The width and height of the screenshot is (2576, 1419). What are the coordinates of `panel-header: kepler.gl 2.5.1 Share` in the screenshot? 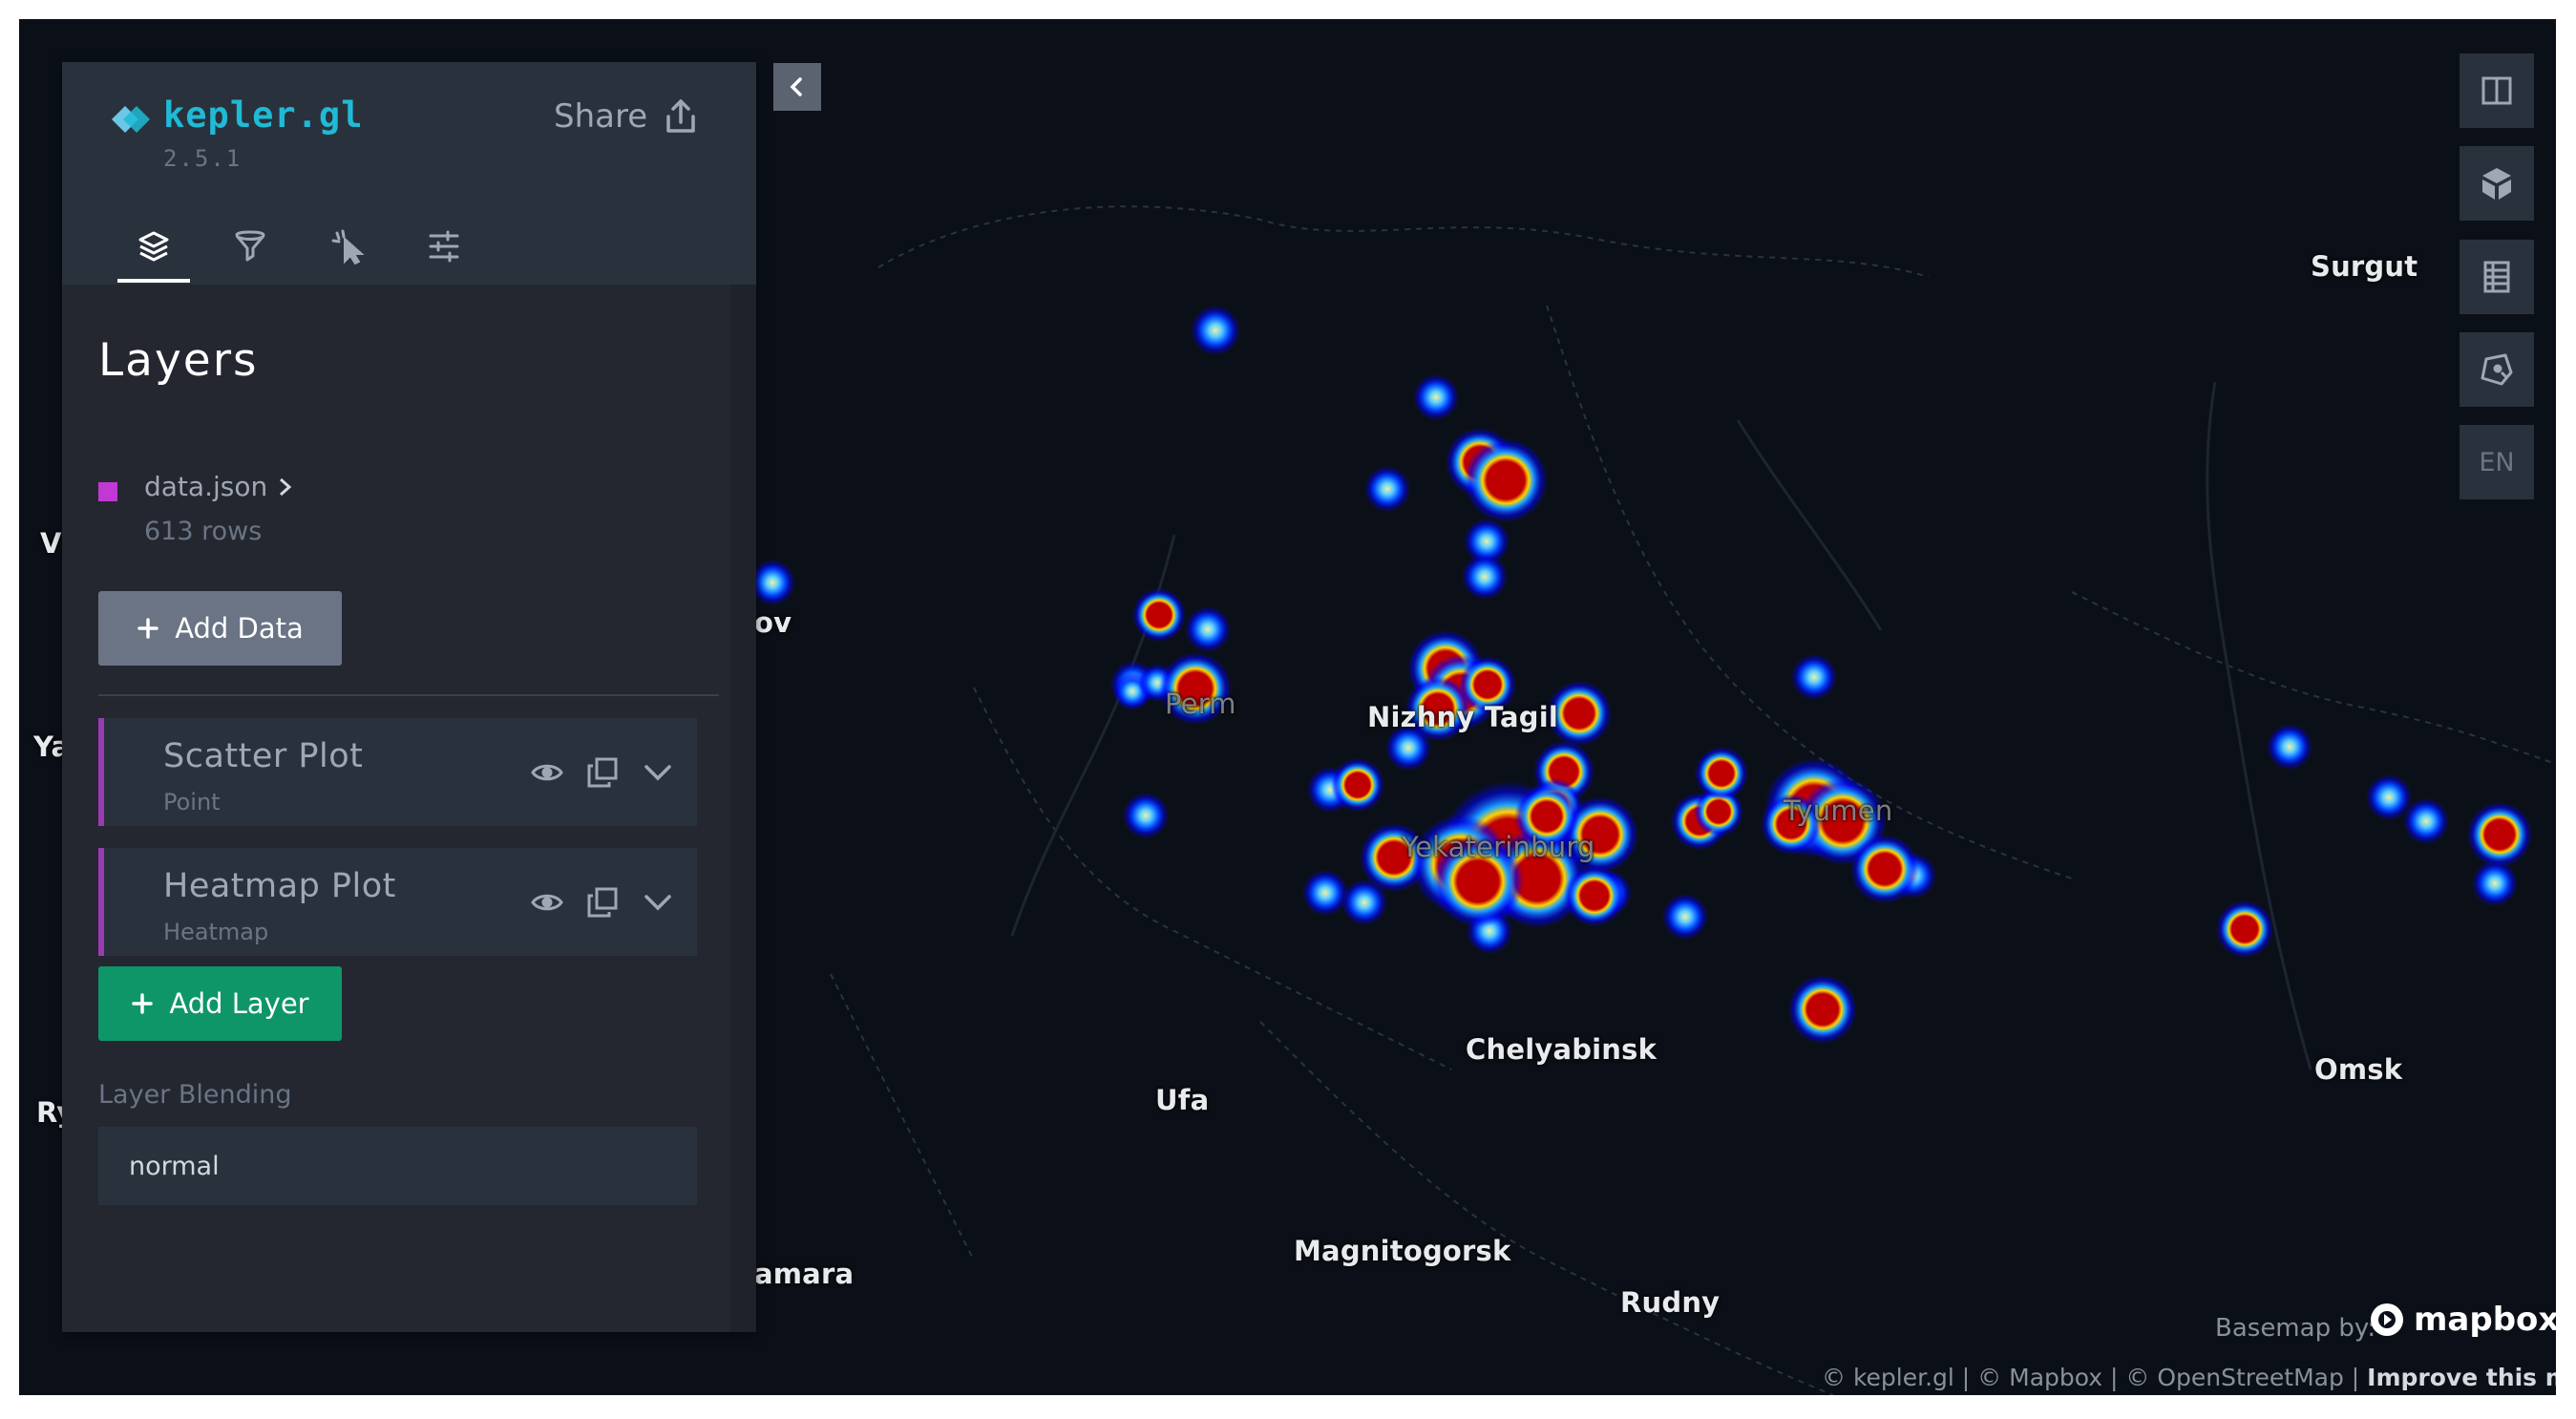 It's located at (409, 173).